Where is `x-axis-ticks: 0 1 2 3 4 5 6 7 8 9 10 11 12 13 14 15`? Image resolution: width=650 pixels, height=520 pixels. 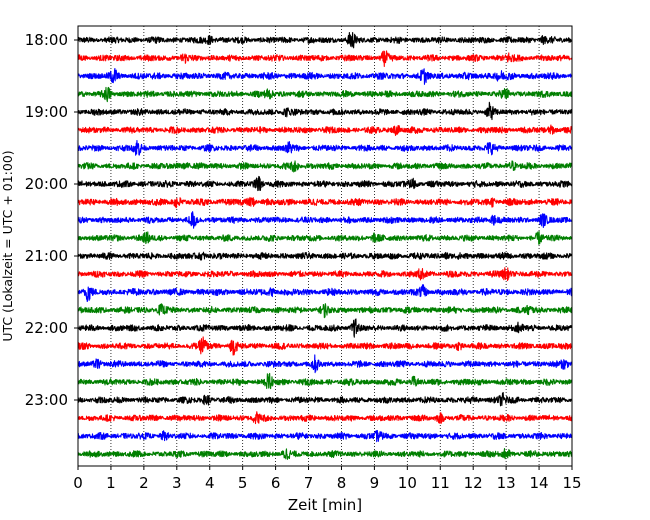 x-axis-ticks: 0 1 2 3 4 5 6 7 8 9 10 11 12 13 14 15 is located at coordinates (327, 479).